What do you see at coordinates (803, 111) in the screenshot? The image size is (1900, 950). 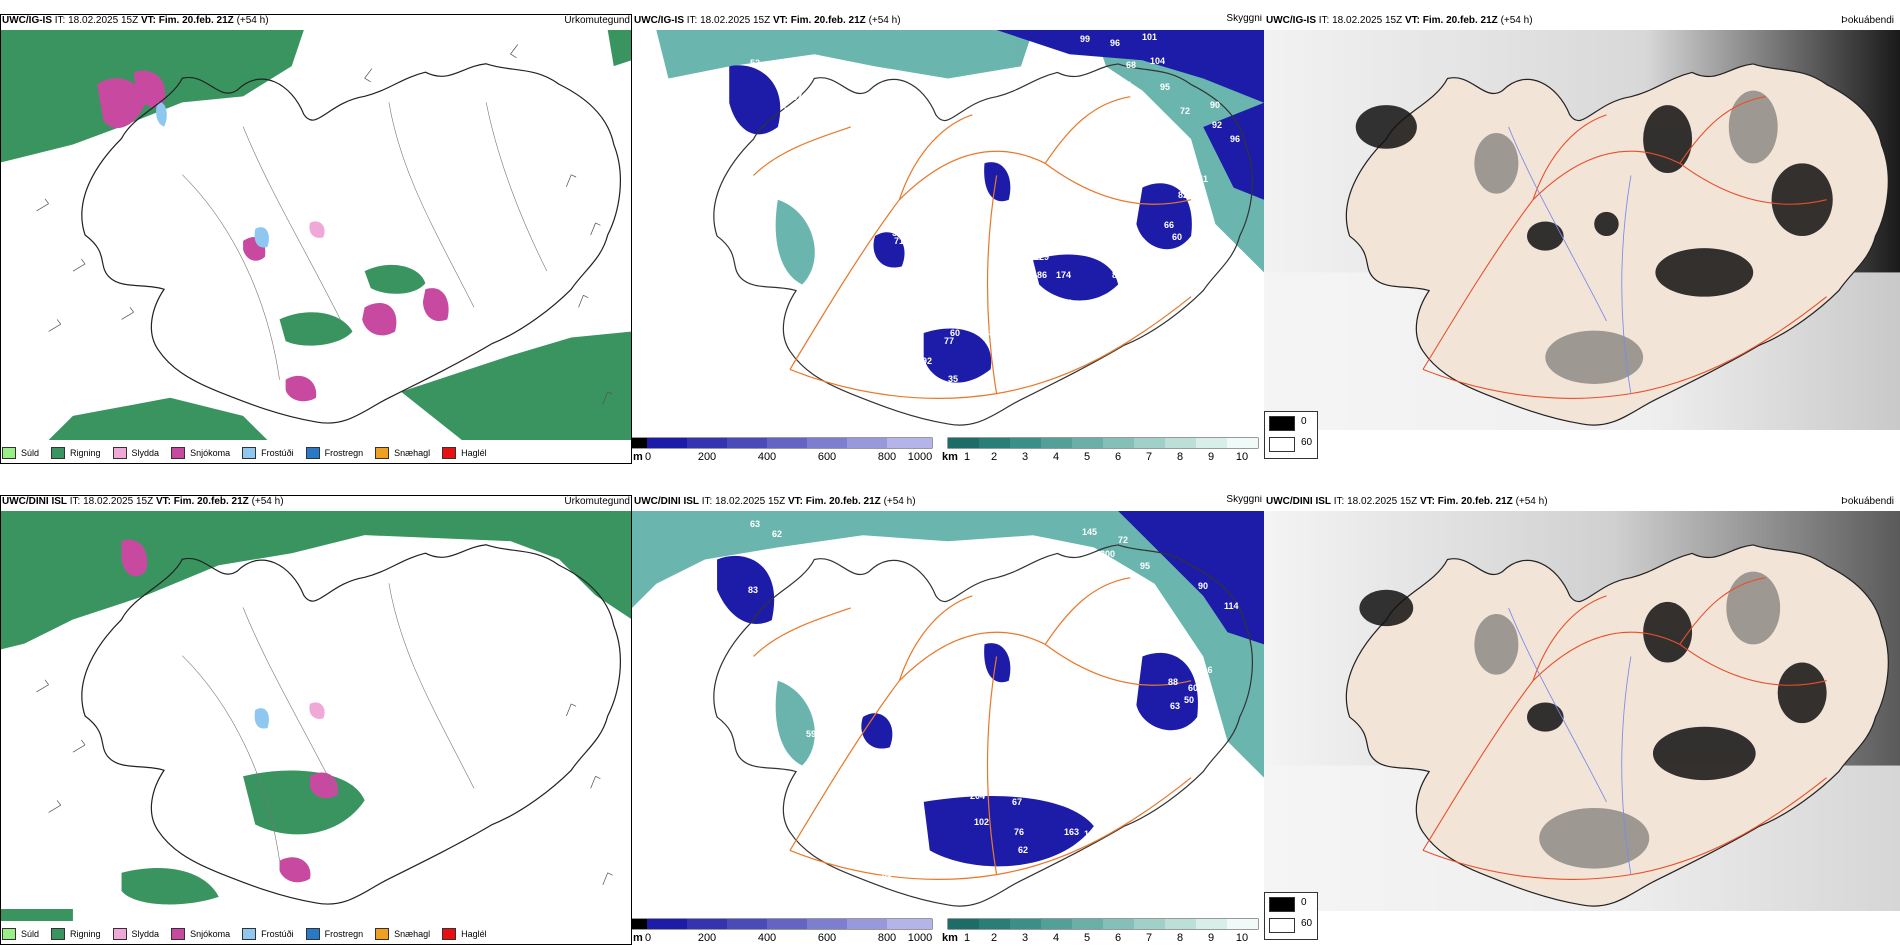 I see `visibility-value-label: 75` at bounding box center [803, 111].